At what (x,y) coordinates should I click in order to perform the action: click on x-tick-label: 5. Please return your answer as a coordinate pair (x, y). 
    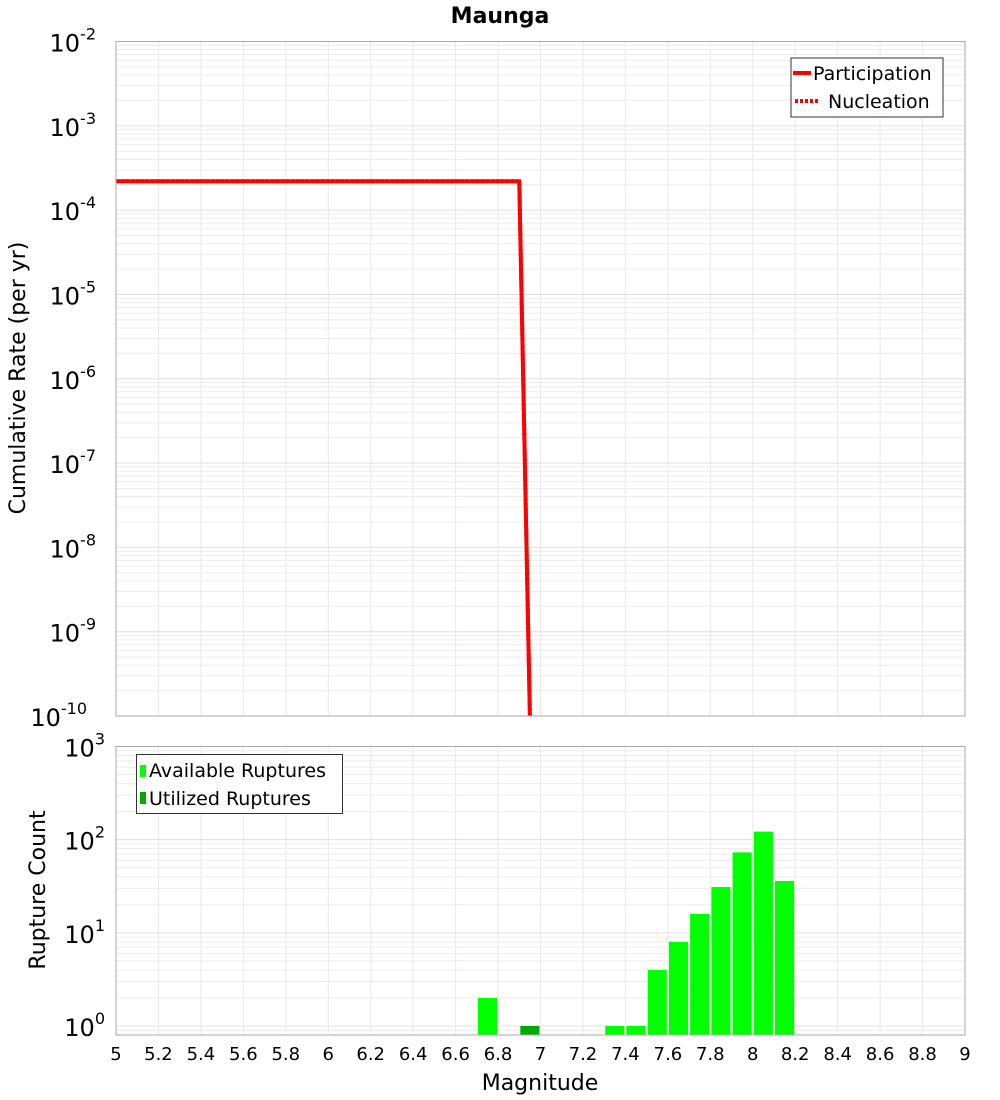
    Looking at the image, I should click on (115, 1054).